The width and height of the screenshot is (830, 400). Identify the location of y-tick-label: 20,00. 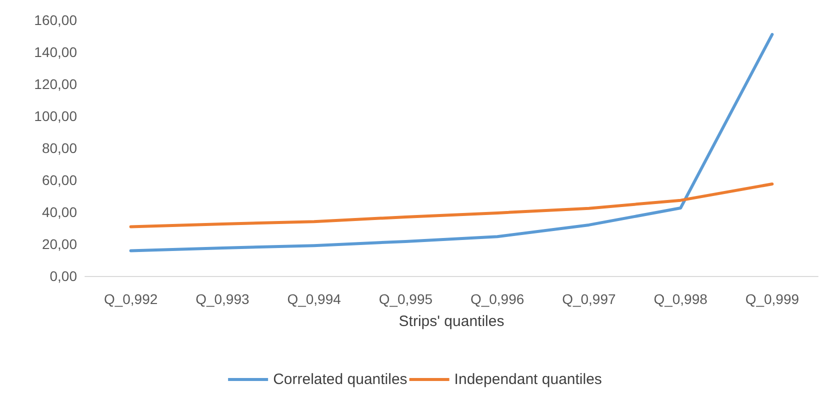
(60, 244).